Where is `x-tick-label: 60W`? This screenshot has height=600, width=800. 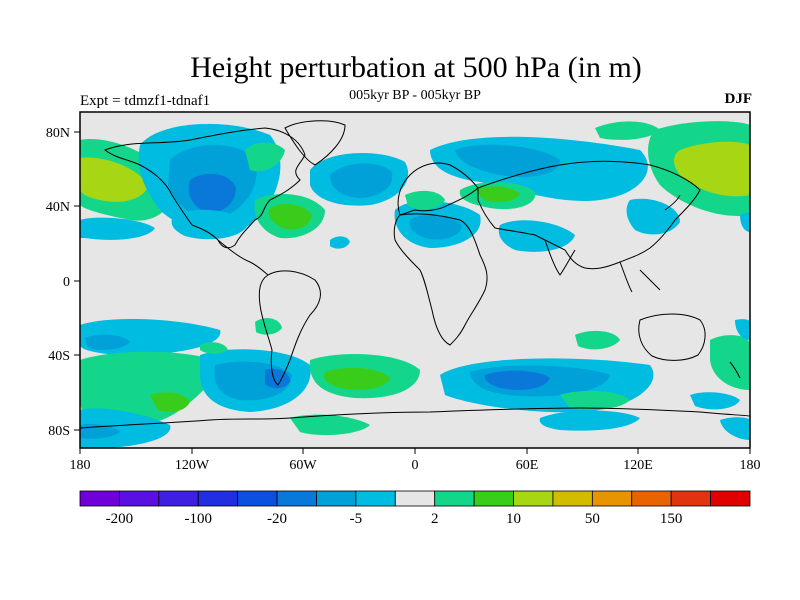
x-tick-label: 60W is located at coordinates (303, 465).